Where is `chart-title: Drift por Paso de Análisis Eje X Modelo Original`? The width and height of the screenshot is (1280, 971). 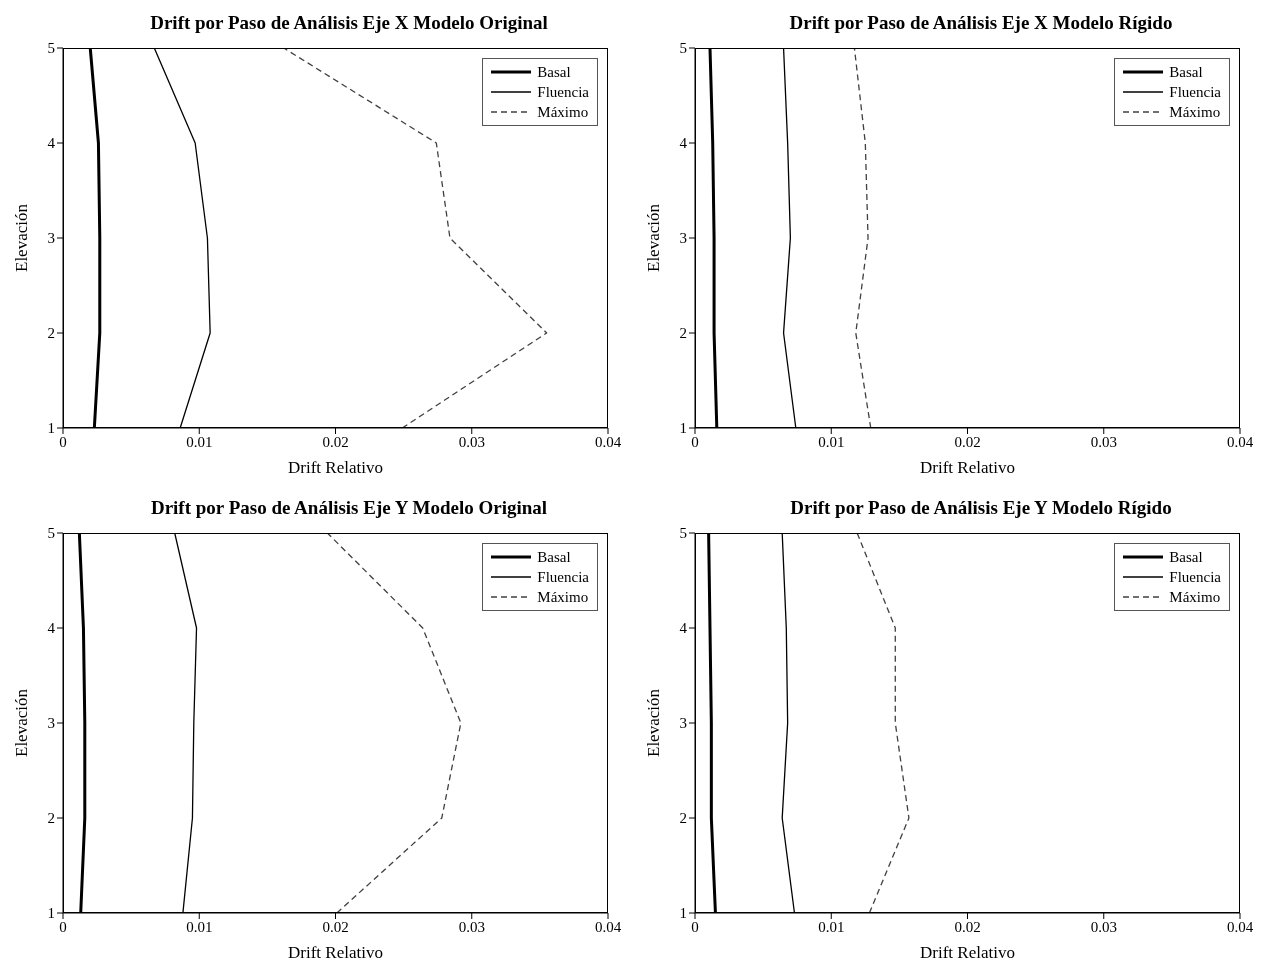
chart-title: Drift por Paso de Análisis Eje X Modelo Original is located at coordinates (349, 23).